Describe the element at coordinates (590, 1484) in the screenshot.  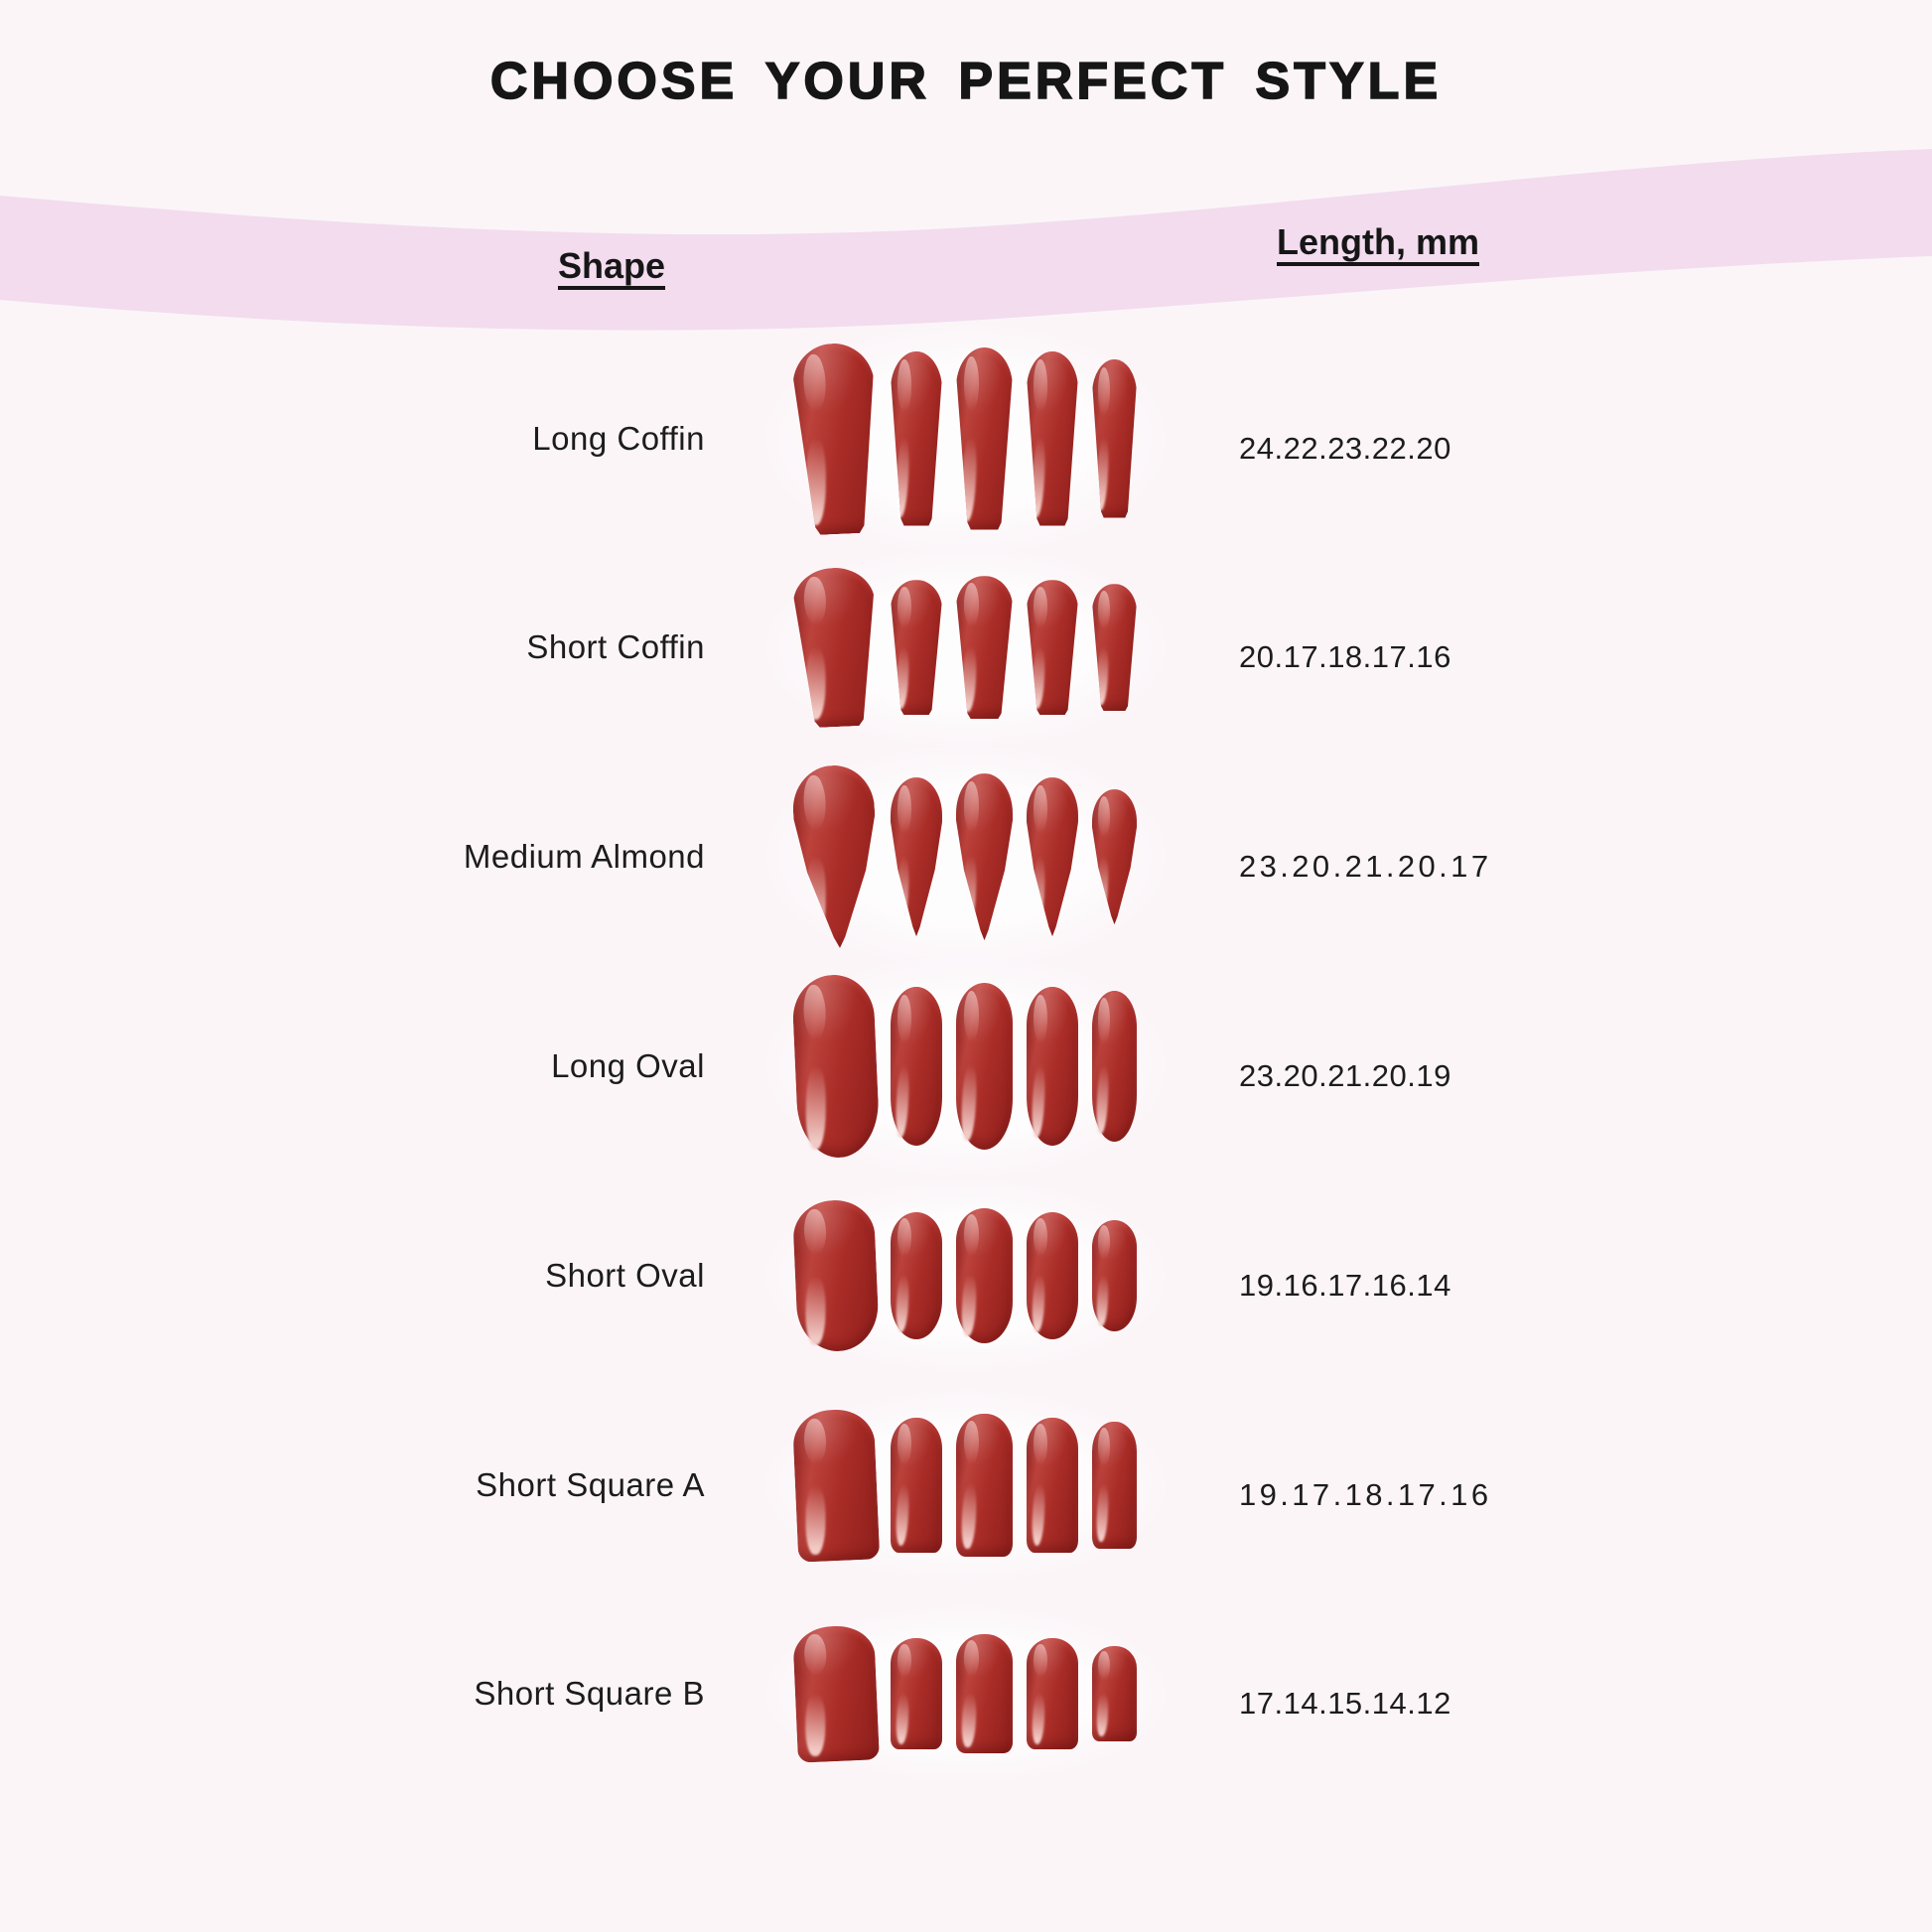
I see `shape-name-label: Short Square A` at that location.